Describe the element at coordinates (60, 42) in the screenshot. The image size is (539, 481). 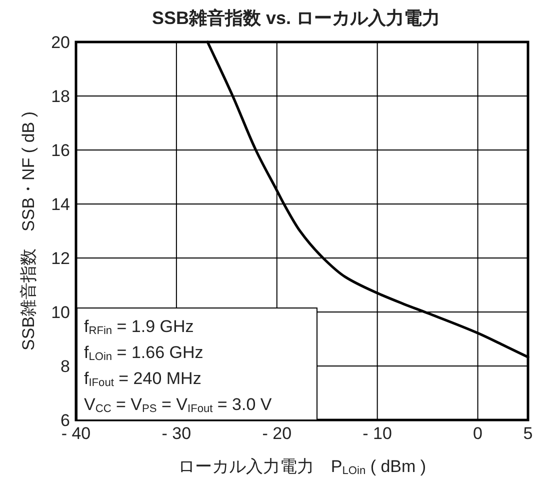
I see `y-tick-label: 20` at that location.